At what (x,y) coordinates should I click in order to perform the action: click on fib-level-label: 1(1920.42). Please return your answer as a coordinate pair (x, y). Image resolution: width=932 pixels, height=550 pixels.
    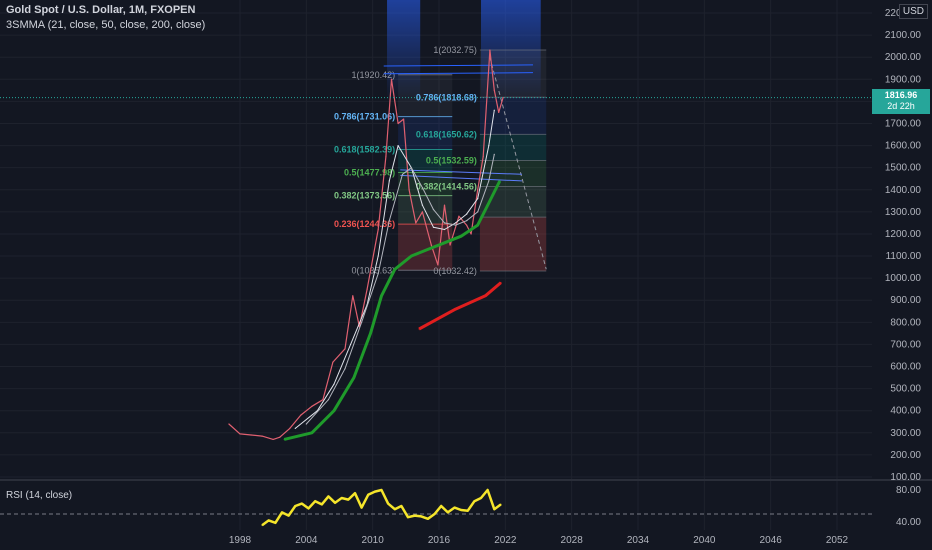
    Looking at the image, I should click on (374, 75).